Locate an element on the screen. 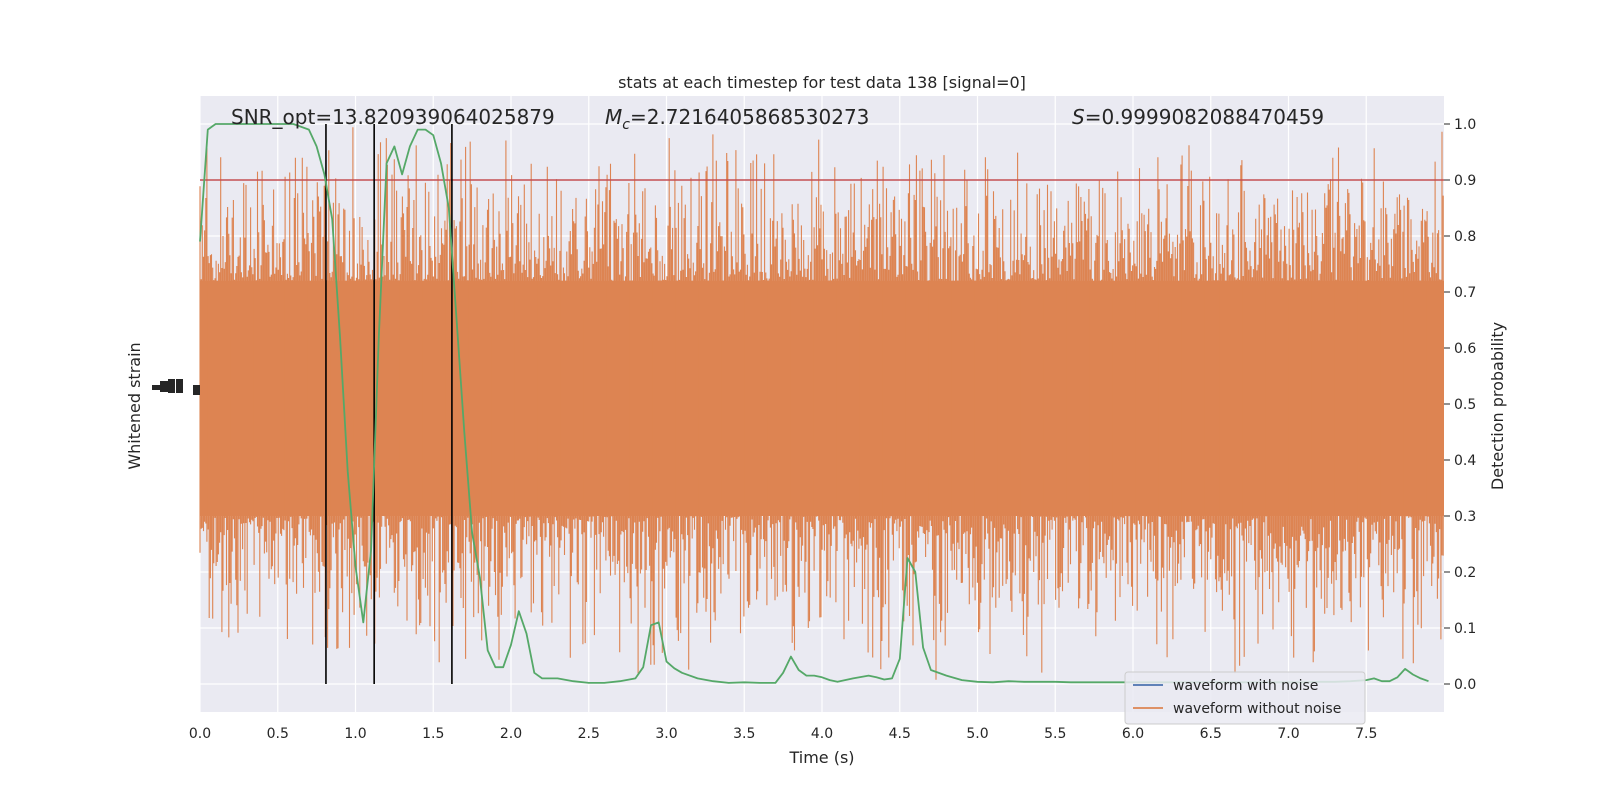 This screenshot has height=800, width=1600. y-tick-label-0: 0.0 is located at coordinates (1465, 685).